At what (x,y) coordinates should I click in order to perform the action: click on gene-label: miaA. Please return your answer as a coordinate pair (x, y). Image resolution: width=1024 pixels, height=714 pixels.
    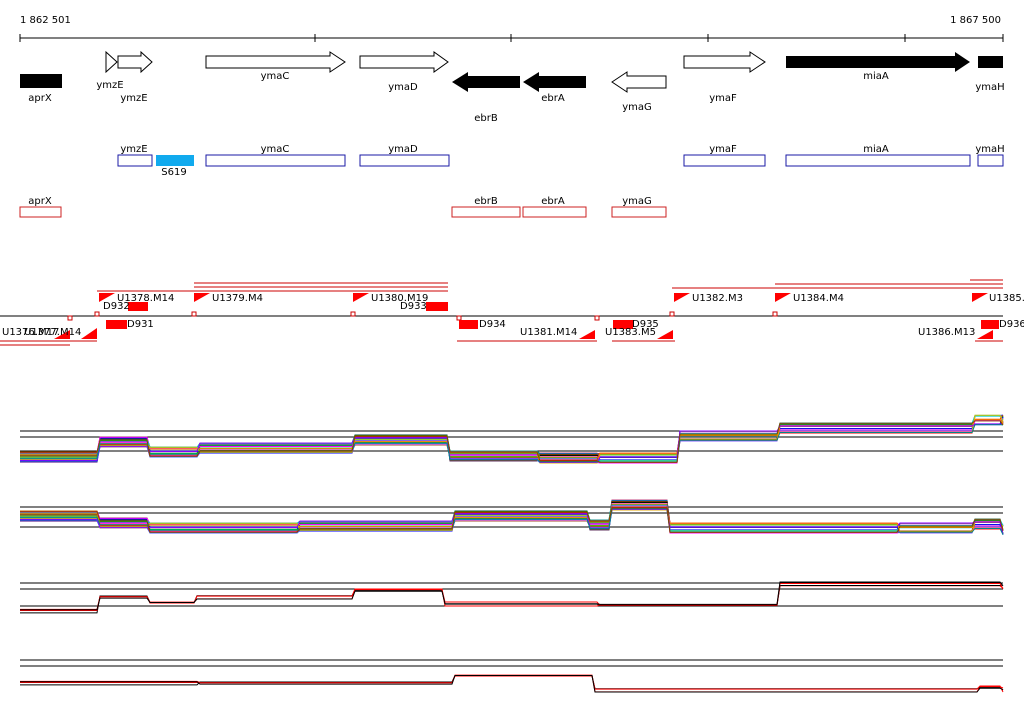
    Looking at the image, I should click on (876, 76).